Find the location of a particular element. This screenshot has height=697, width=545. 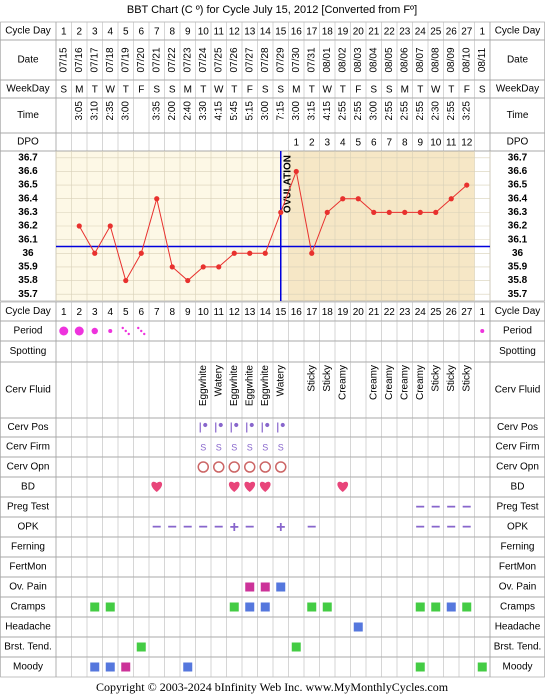

date: 08/06 is located at coordinates (404, 59).